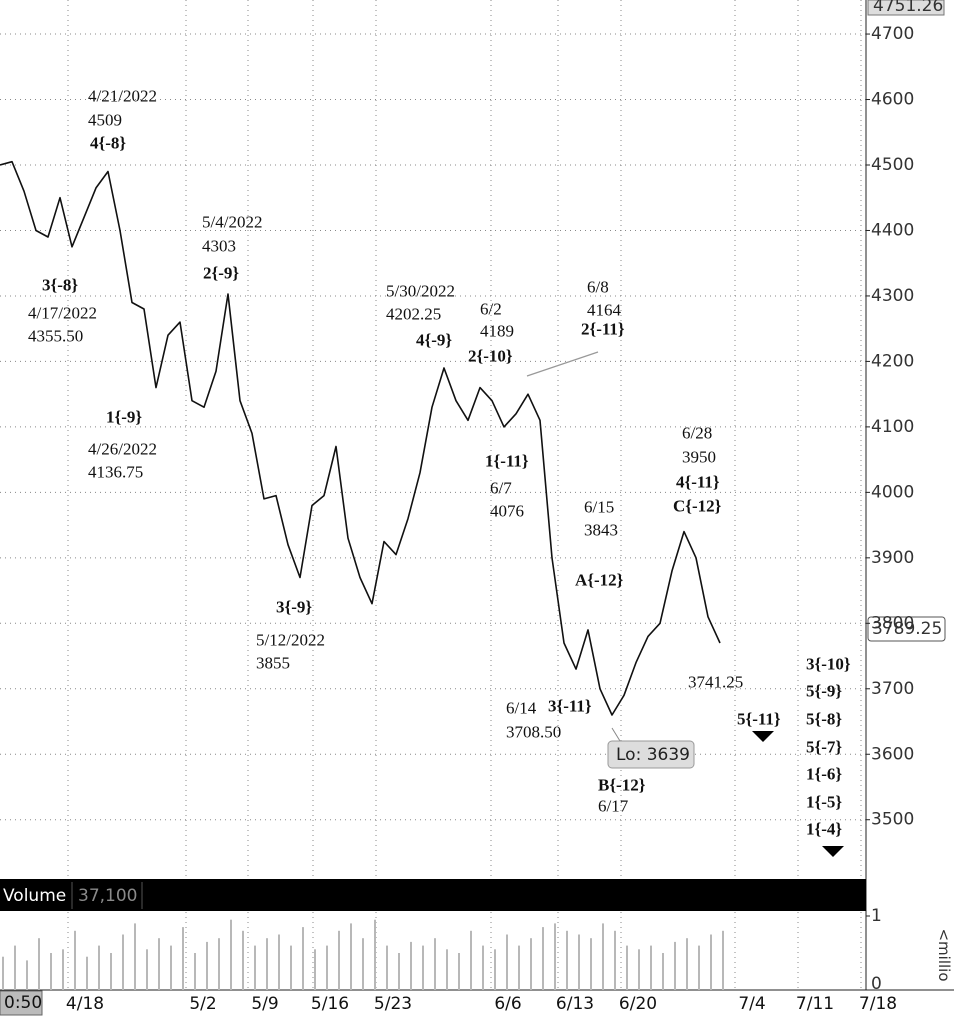 The height and width of the screenshot is (1024, 954). Describe the element at coordinates (497, 331) in the screenshot. I see `annotation: 4189` at that location.